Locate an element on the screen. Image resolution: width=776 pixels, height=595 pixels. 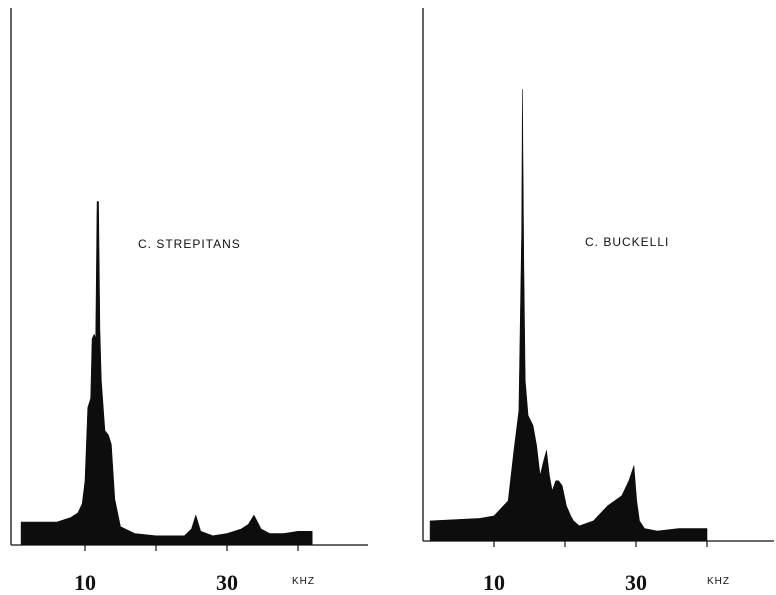
species-label-buckelli: C. BUCKELLI is located at coordinates (627, 242).